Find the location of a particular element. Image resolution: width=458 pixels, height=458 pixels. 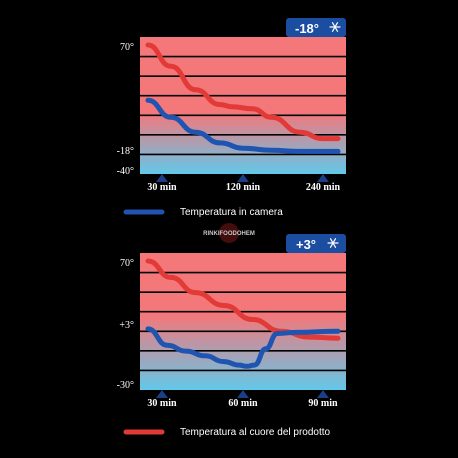

legend-chamber: Temperatura in camera is located at coordinates (203, 212).